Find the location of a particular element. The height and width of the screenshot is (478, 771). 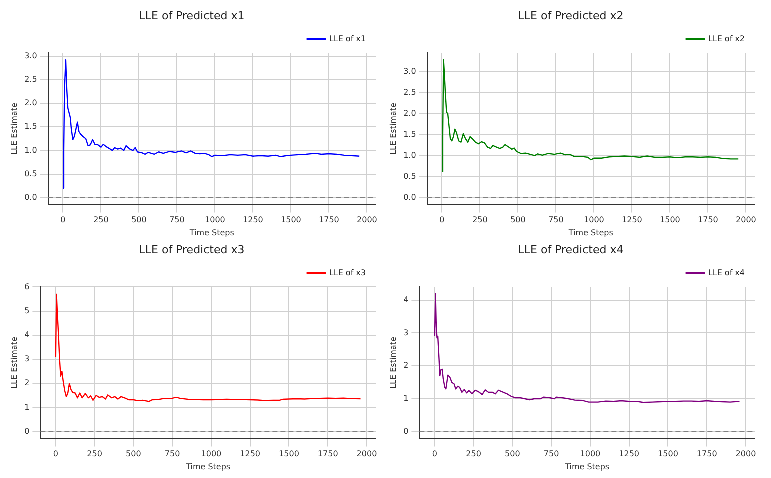

chart-title: LLE of Predicted x1 is located at coordinates (192, 15).